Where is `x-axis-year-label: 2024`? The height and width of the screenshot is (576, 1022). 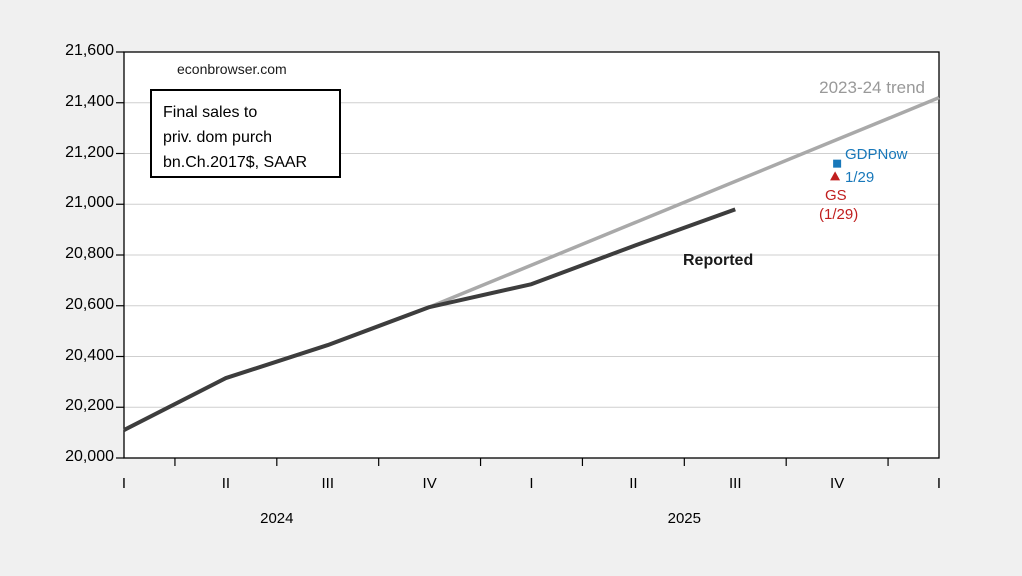 x-axis-year-label: 2024 is located at coordinates (277, 518).